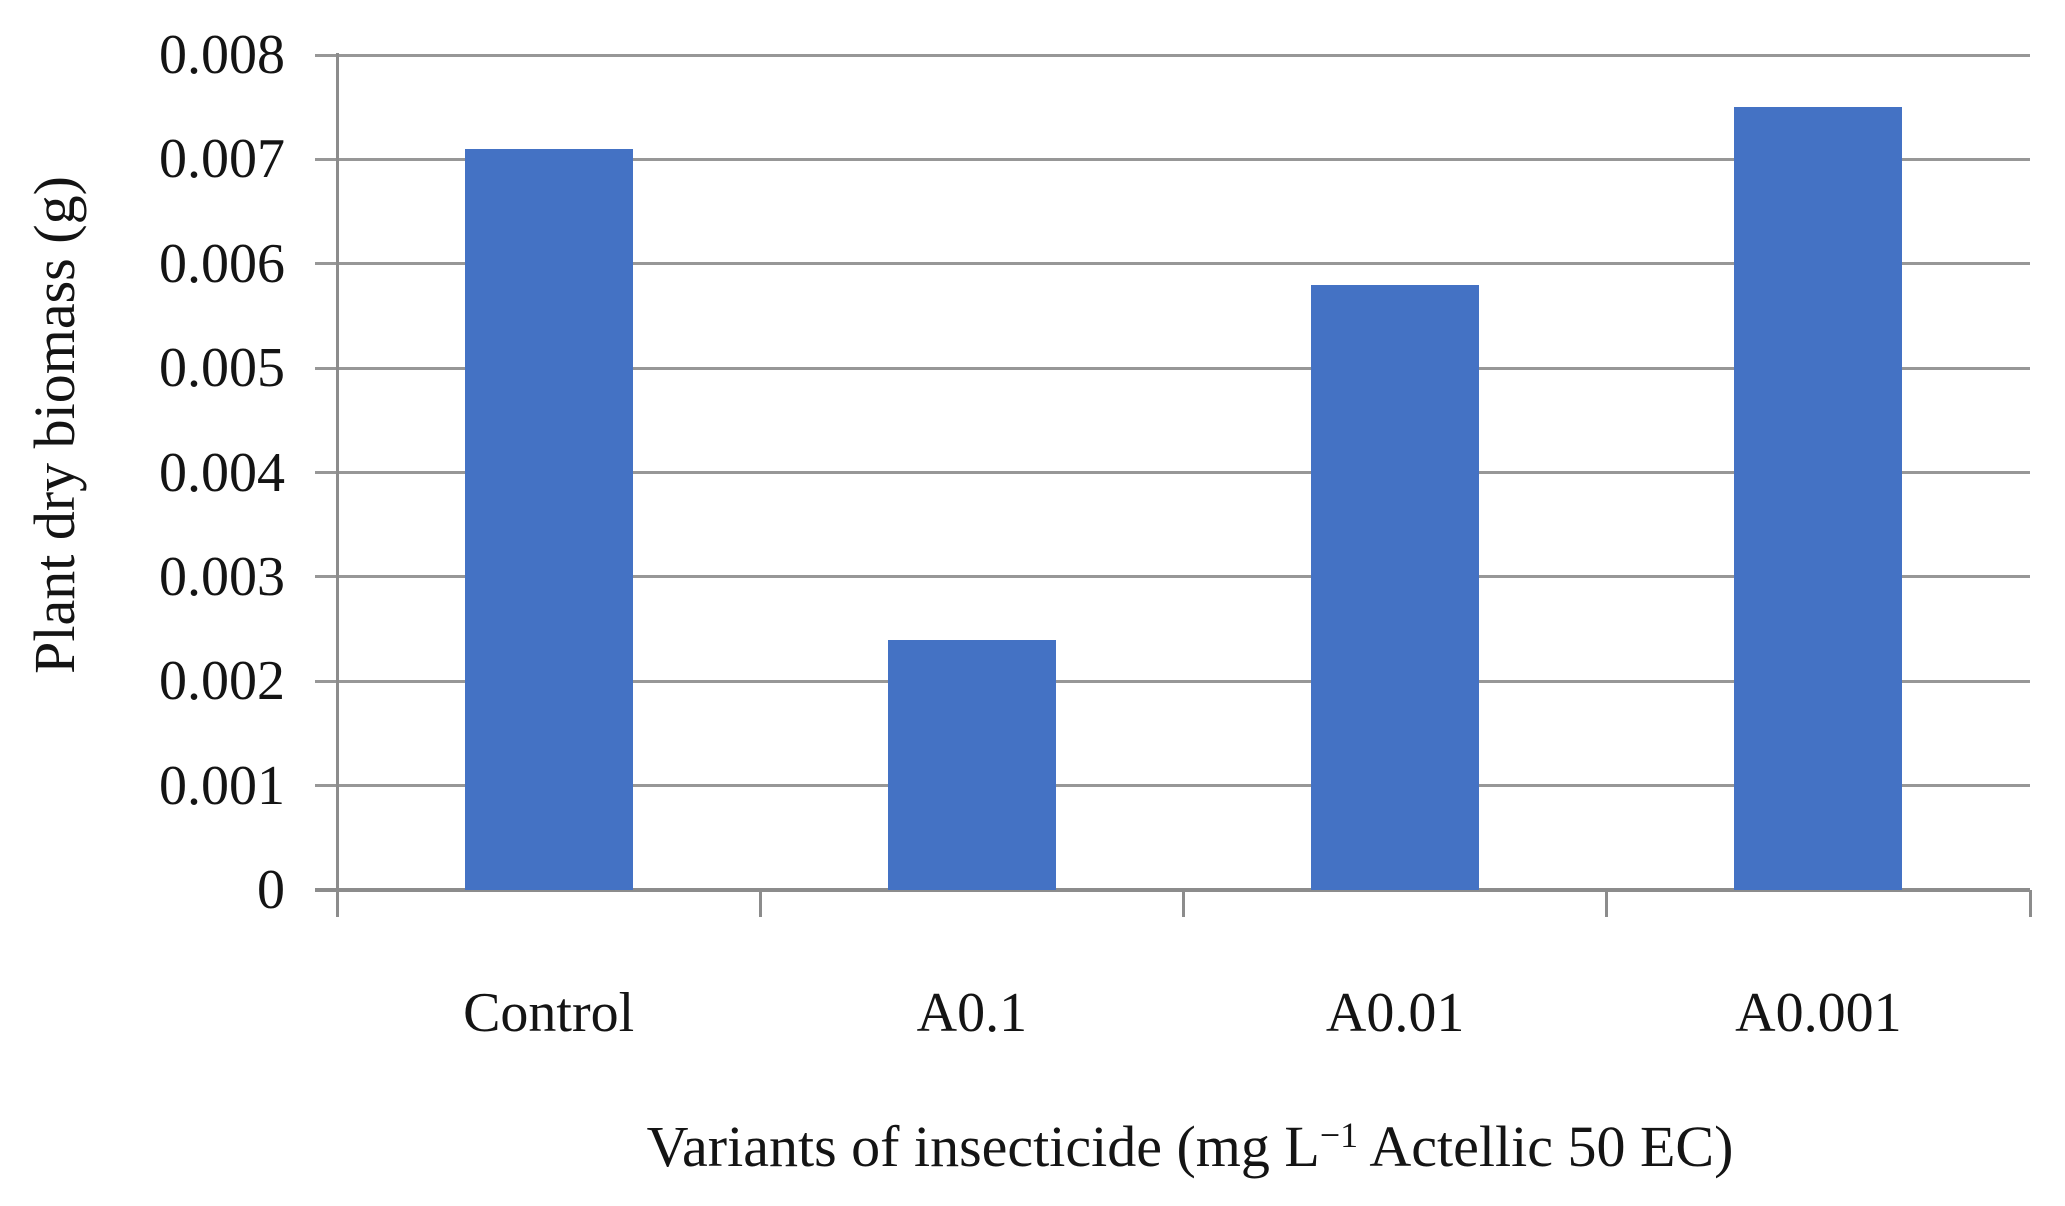 The image size is (2065, 1206). Describe the element at coordinates (1172, 472) in the screenshot. I see `gridline-0.004` at that location.